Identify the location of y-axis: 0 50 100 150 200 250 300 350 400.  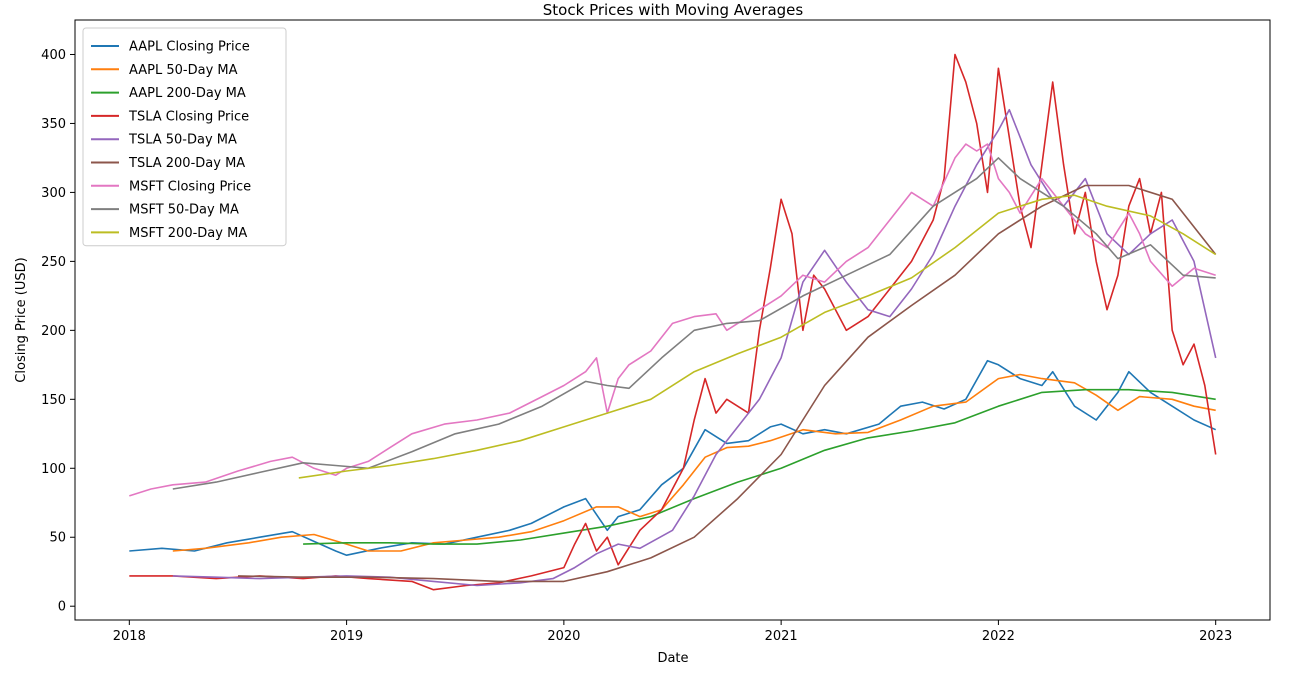
(58, 331).